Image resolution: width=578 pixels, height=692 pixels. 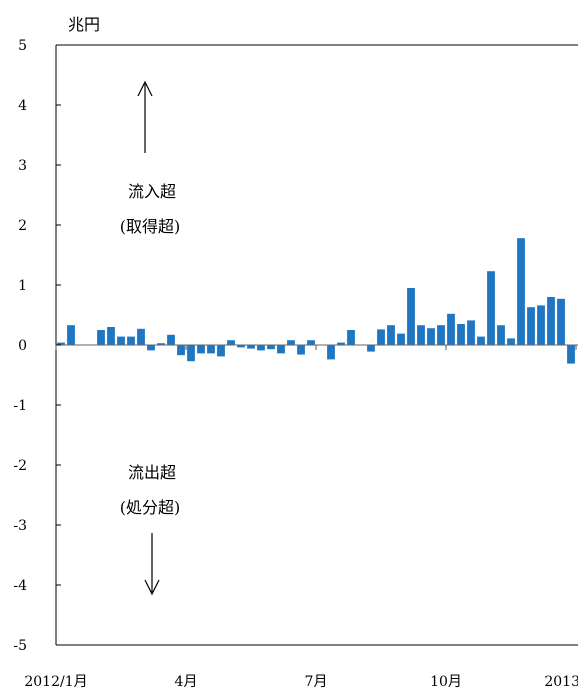 What do you see at coordinates (145, 88) in the screenshot?
I see `up-arrow-head` at bounding box center [145, 88].